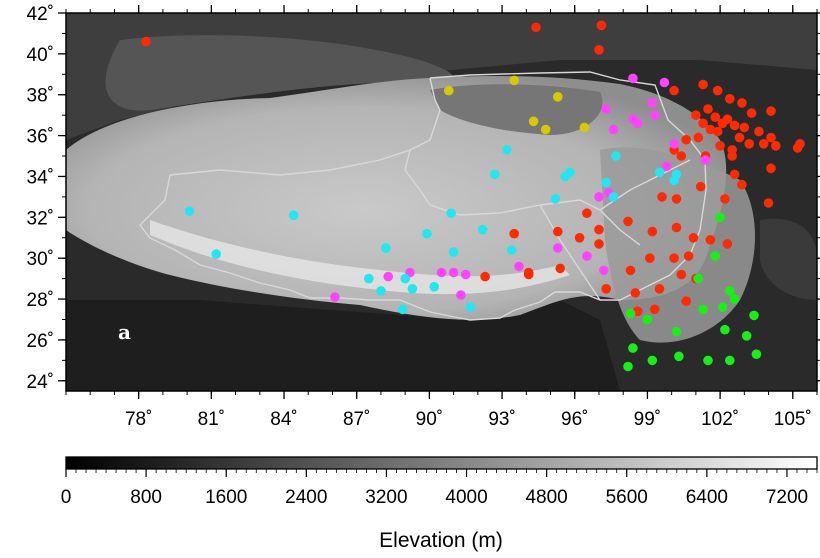  I want to click on lon-tick-label: 90˚, so click(429, 419).